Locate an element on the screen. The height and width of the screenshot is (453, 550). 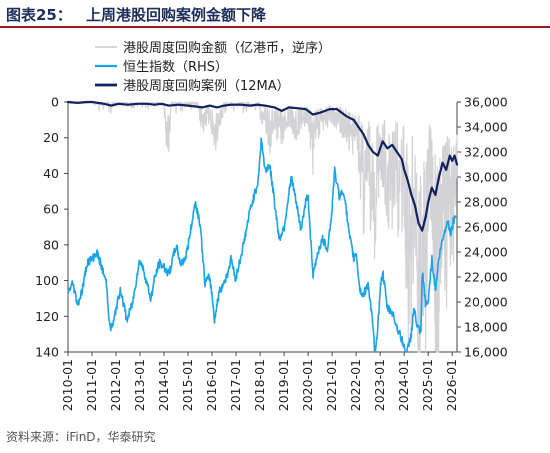
figure-number: 图表25： is located at coordinates (39, 15).